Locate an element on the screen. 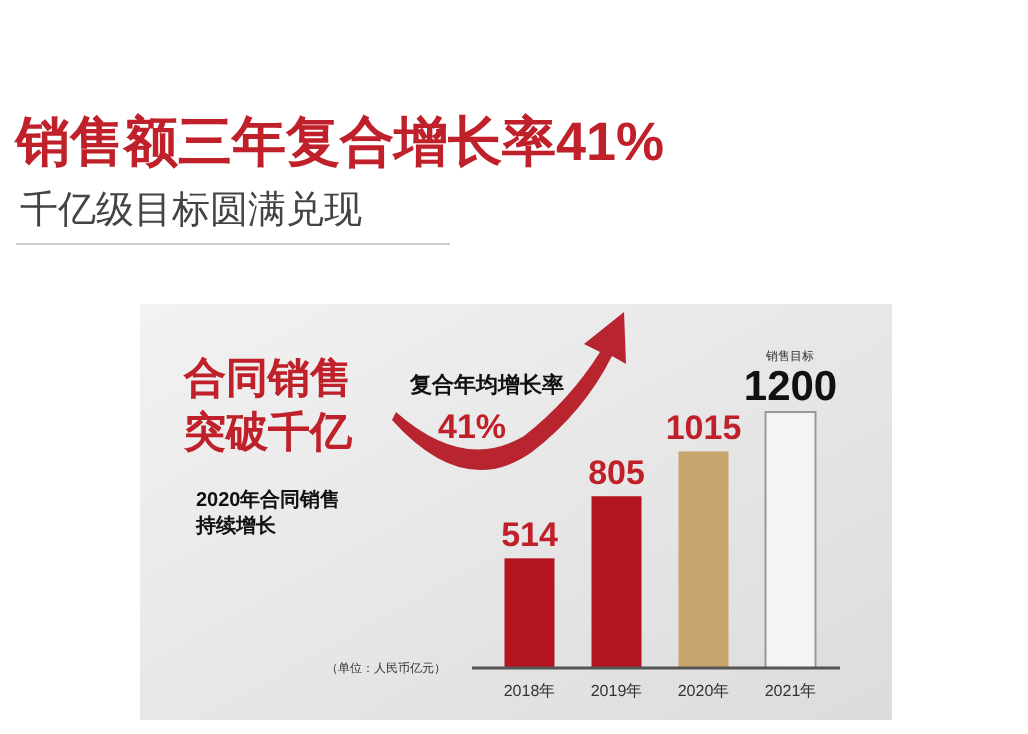  data-label: 1200 is located at coordinates (790, 387).